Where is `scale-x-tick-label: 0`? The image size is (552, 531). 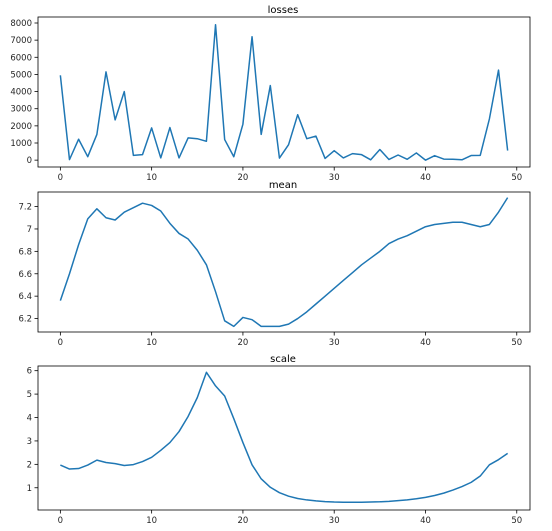
scale-x-tick-label: 0 is located at coordinates (60, 521).